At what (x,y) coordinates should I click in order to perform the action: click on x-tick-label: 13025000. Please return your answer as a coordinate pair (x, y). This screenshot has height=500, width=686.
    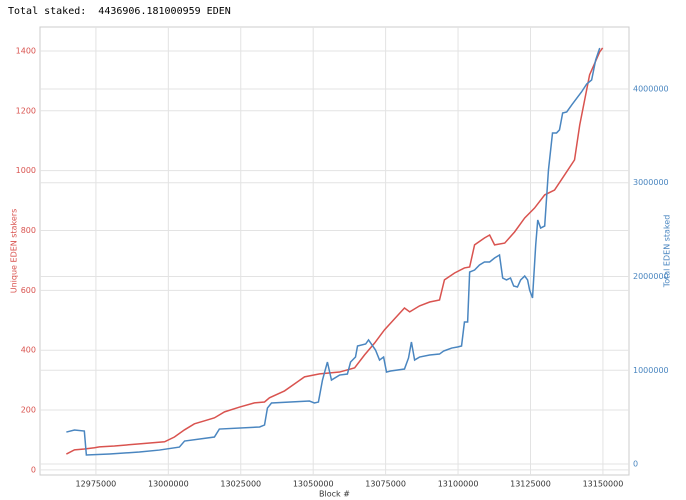
    Looking at the image, I should click on (240, 484).